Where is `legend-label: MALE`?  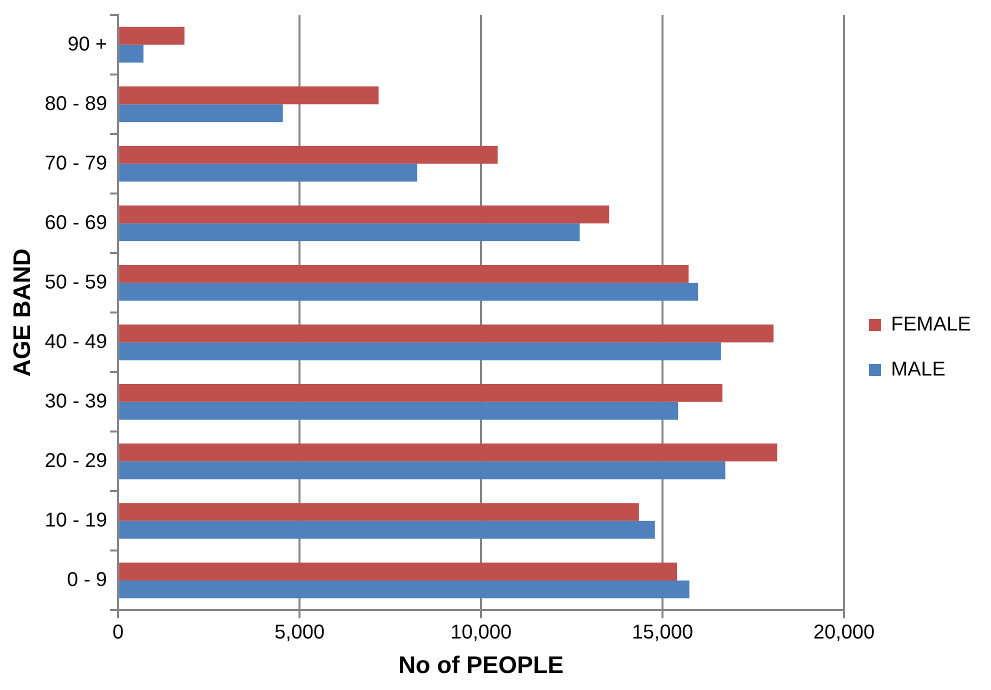
legend-label: MALE is located at coordinates (918, 369).